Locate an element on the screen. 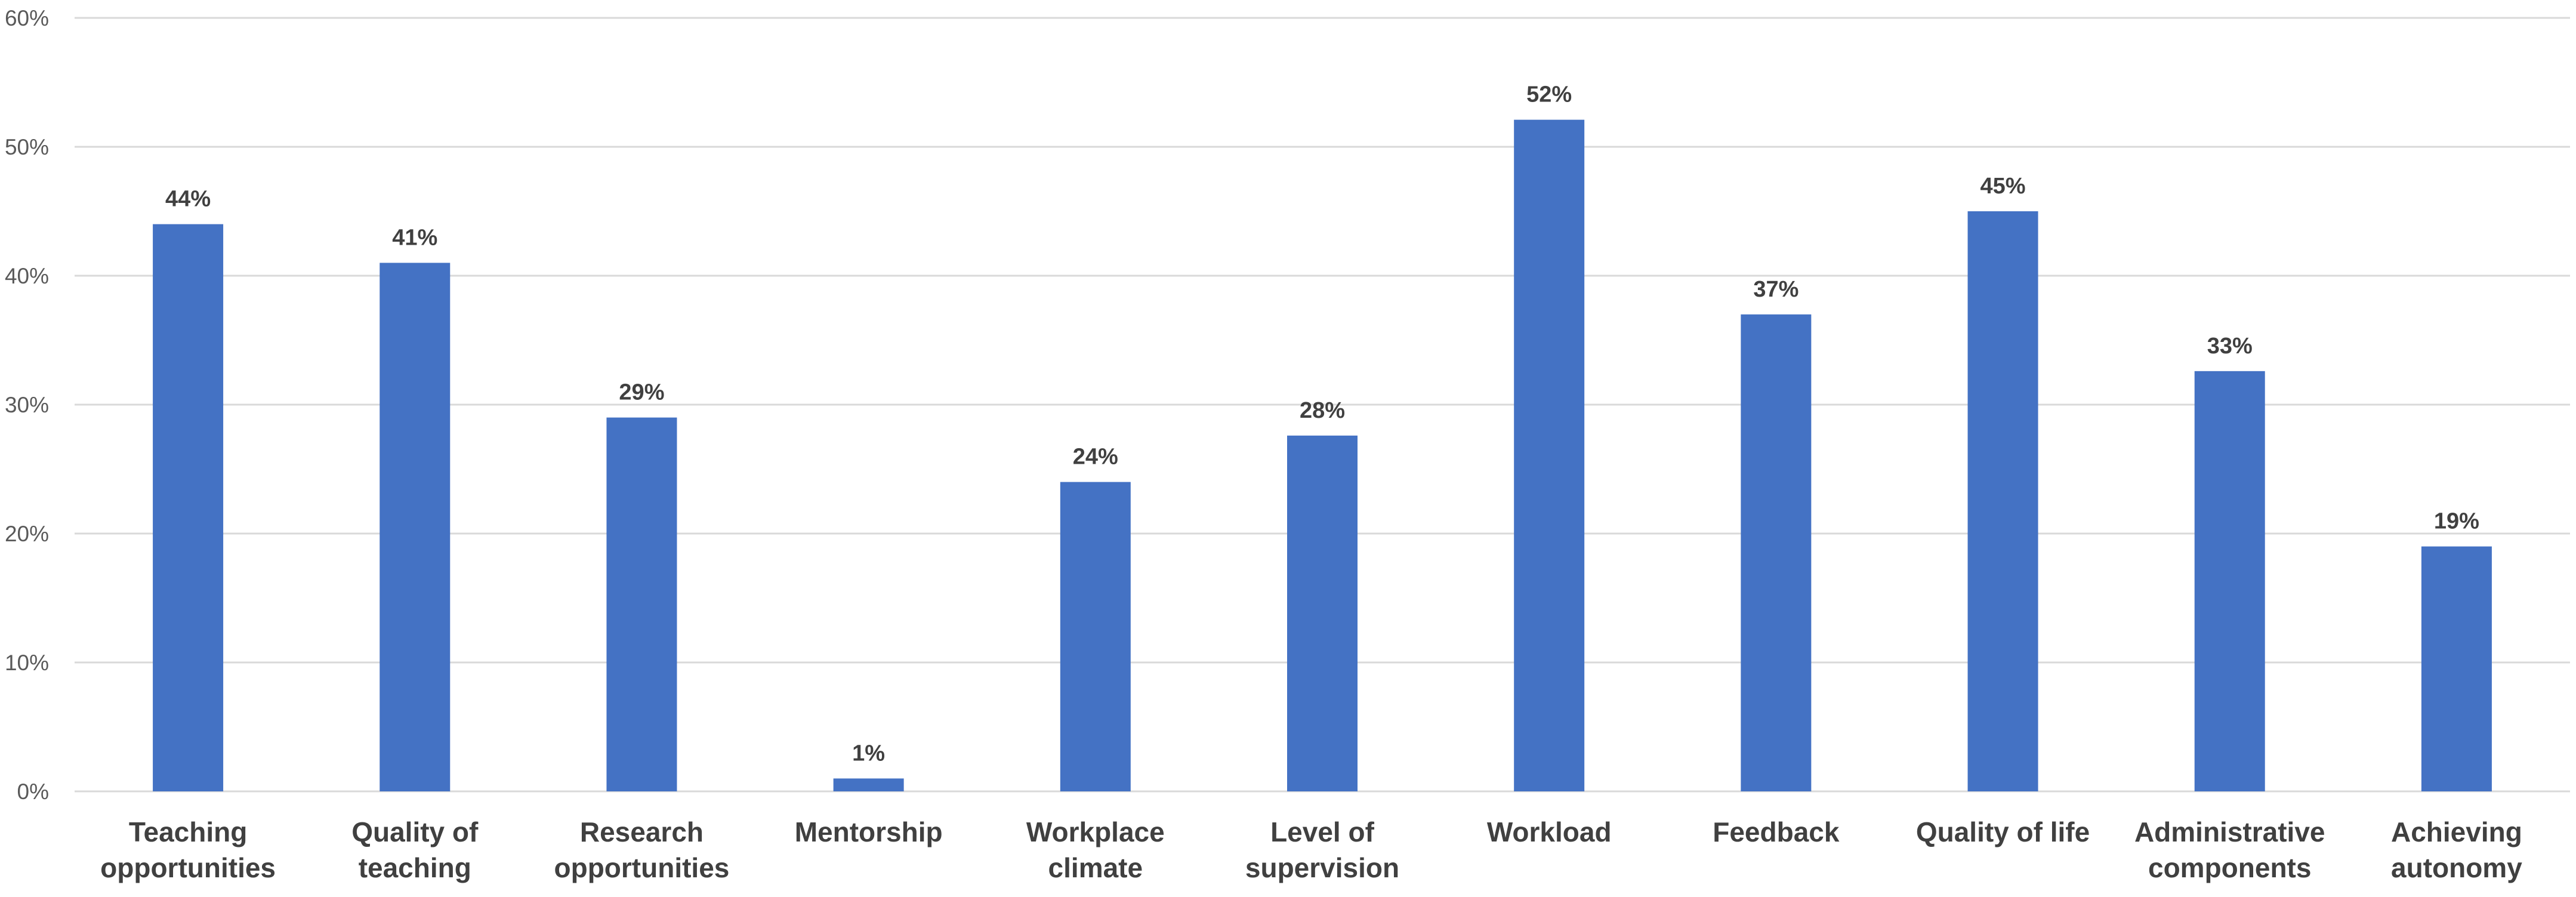 This screenshot has height=897, width=2576. data-label: 19% is located at coordinates (2456, 521).